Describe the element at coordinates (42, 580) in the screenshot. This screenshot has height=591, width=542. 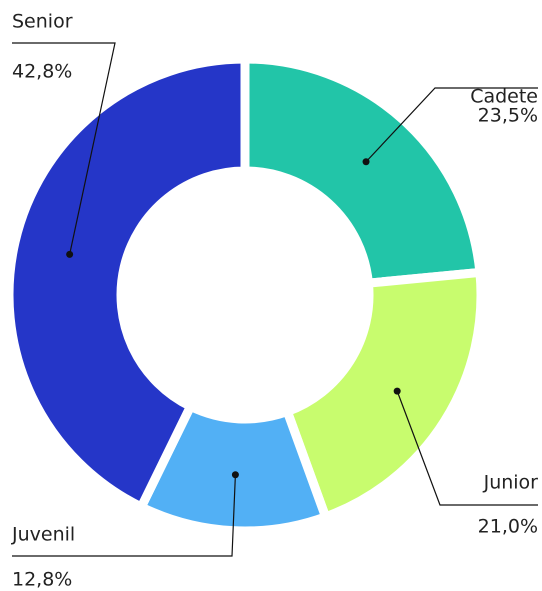
I see `slice-value-label: 12,8%` at that location.